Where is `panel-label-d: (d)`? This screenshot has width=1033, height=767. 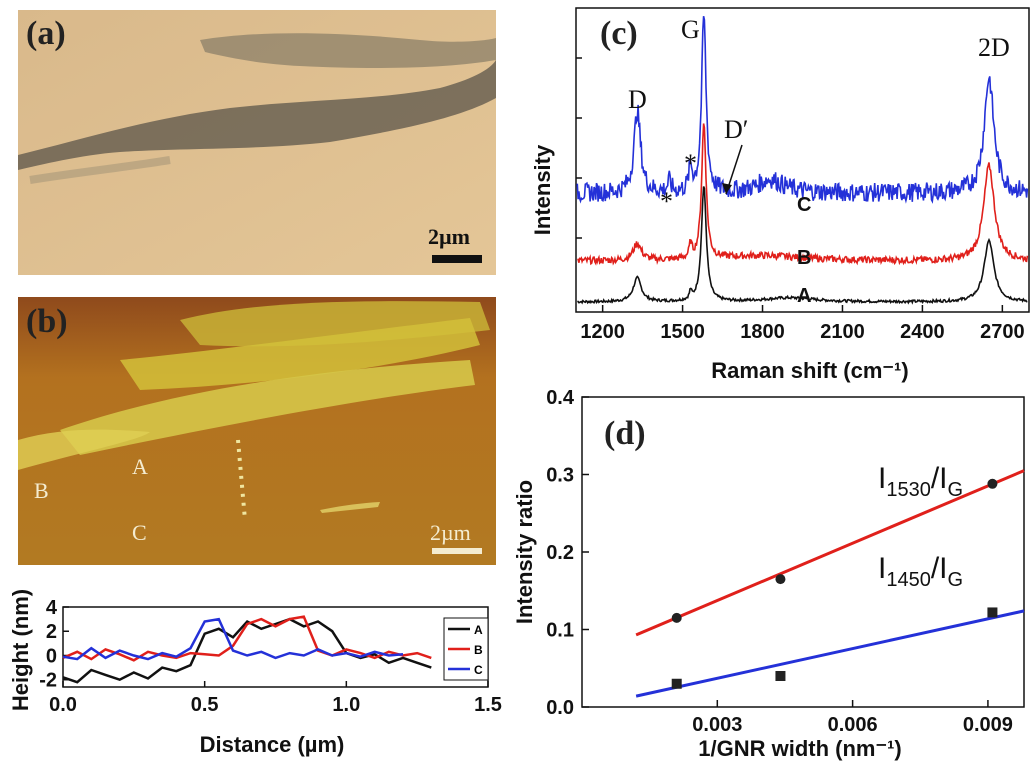 panel-label-d: (d) is located at coordinates (625, 433).